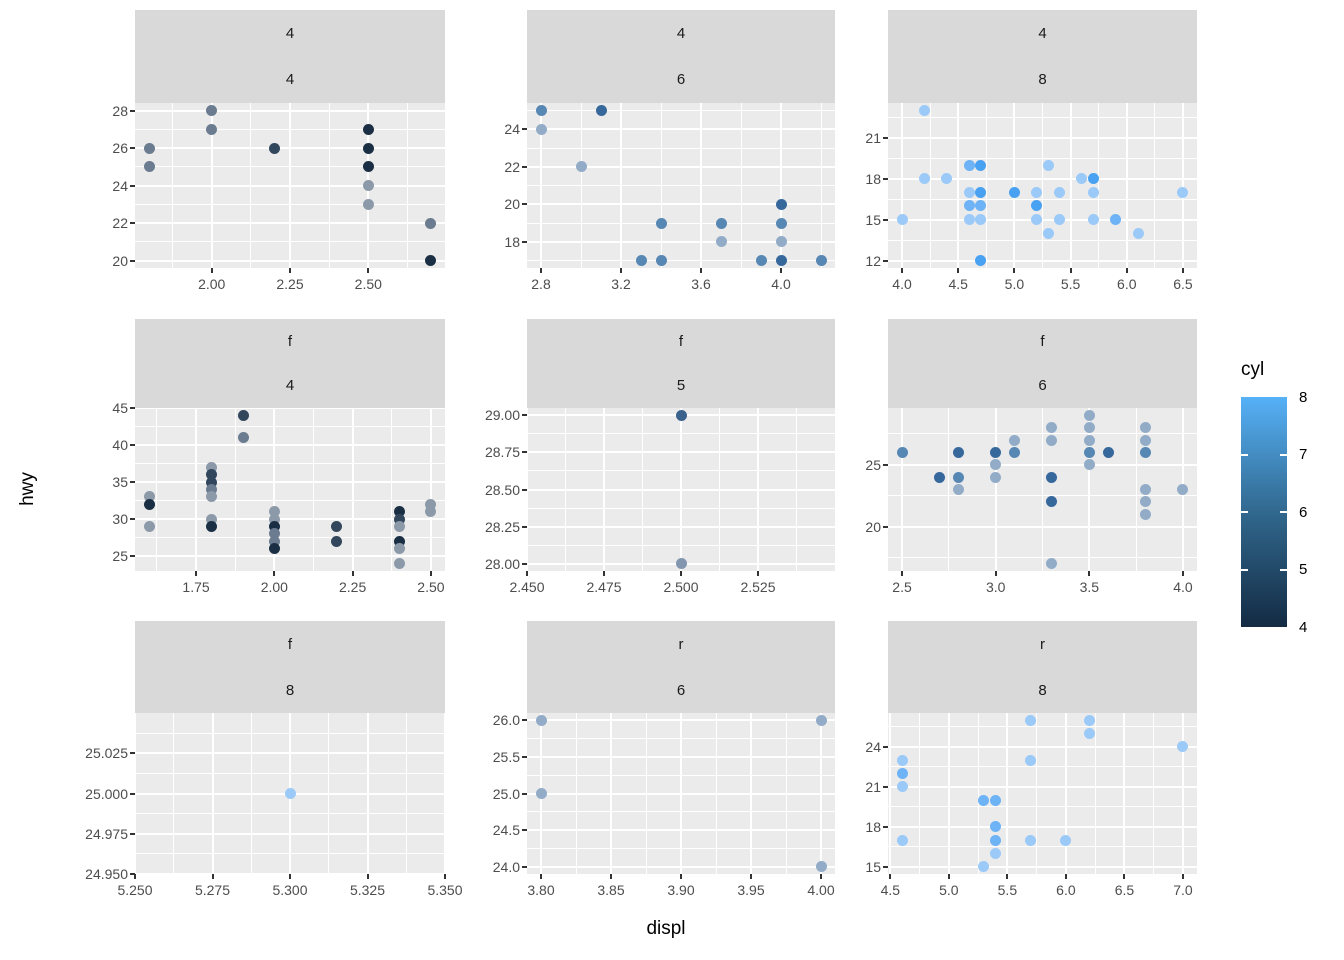  What do you see at coordinates (873, 746) in the screenshot?
I see `y-tick-label: 24` at bounding box center [873, 746].